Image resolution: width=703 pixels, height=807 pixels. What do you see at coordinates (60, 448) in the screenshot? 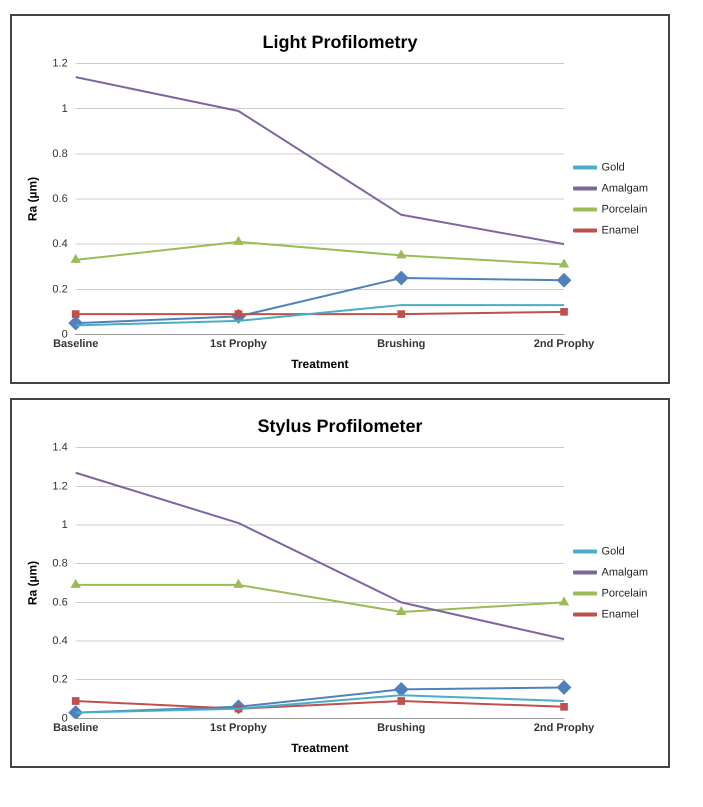
I see `y-tick-label: 1.4` at bounding box center [60, 448].